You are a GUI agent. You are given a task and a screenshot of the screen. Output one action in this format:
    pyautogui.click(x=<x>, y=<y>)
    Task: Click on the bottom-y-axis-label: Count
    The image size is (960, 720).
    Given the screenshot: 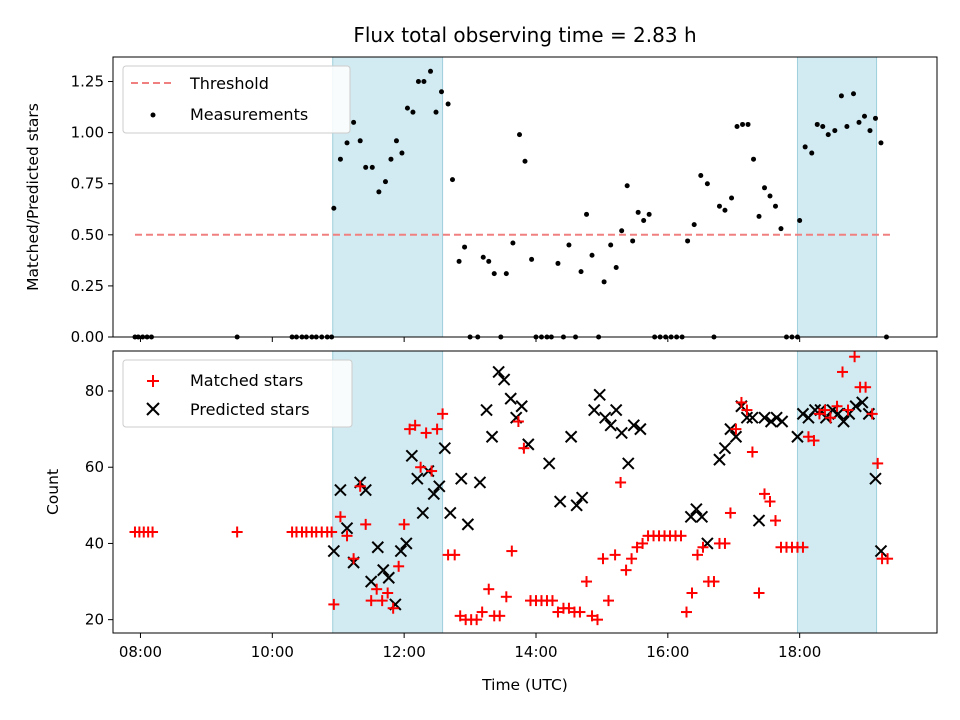 What is the action you would take?
    pyautogui.click(x=53, y=492)
    